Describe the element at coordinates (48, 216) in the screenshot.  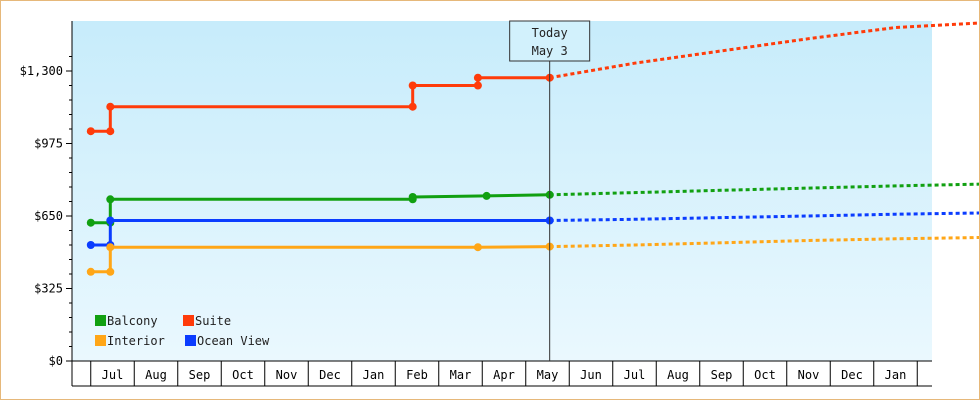
I see `y-tick-label: $650` at that location.